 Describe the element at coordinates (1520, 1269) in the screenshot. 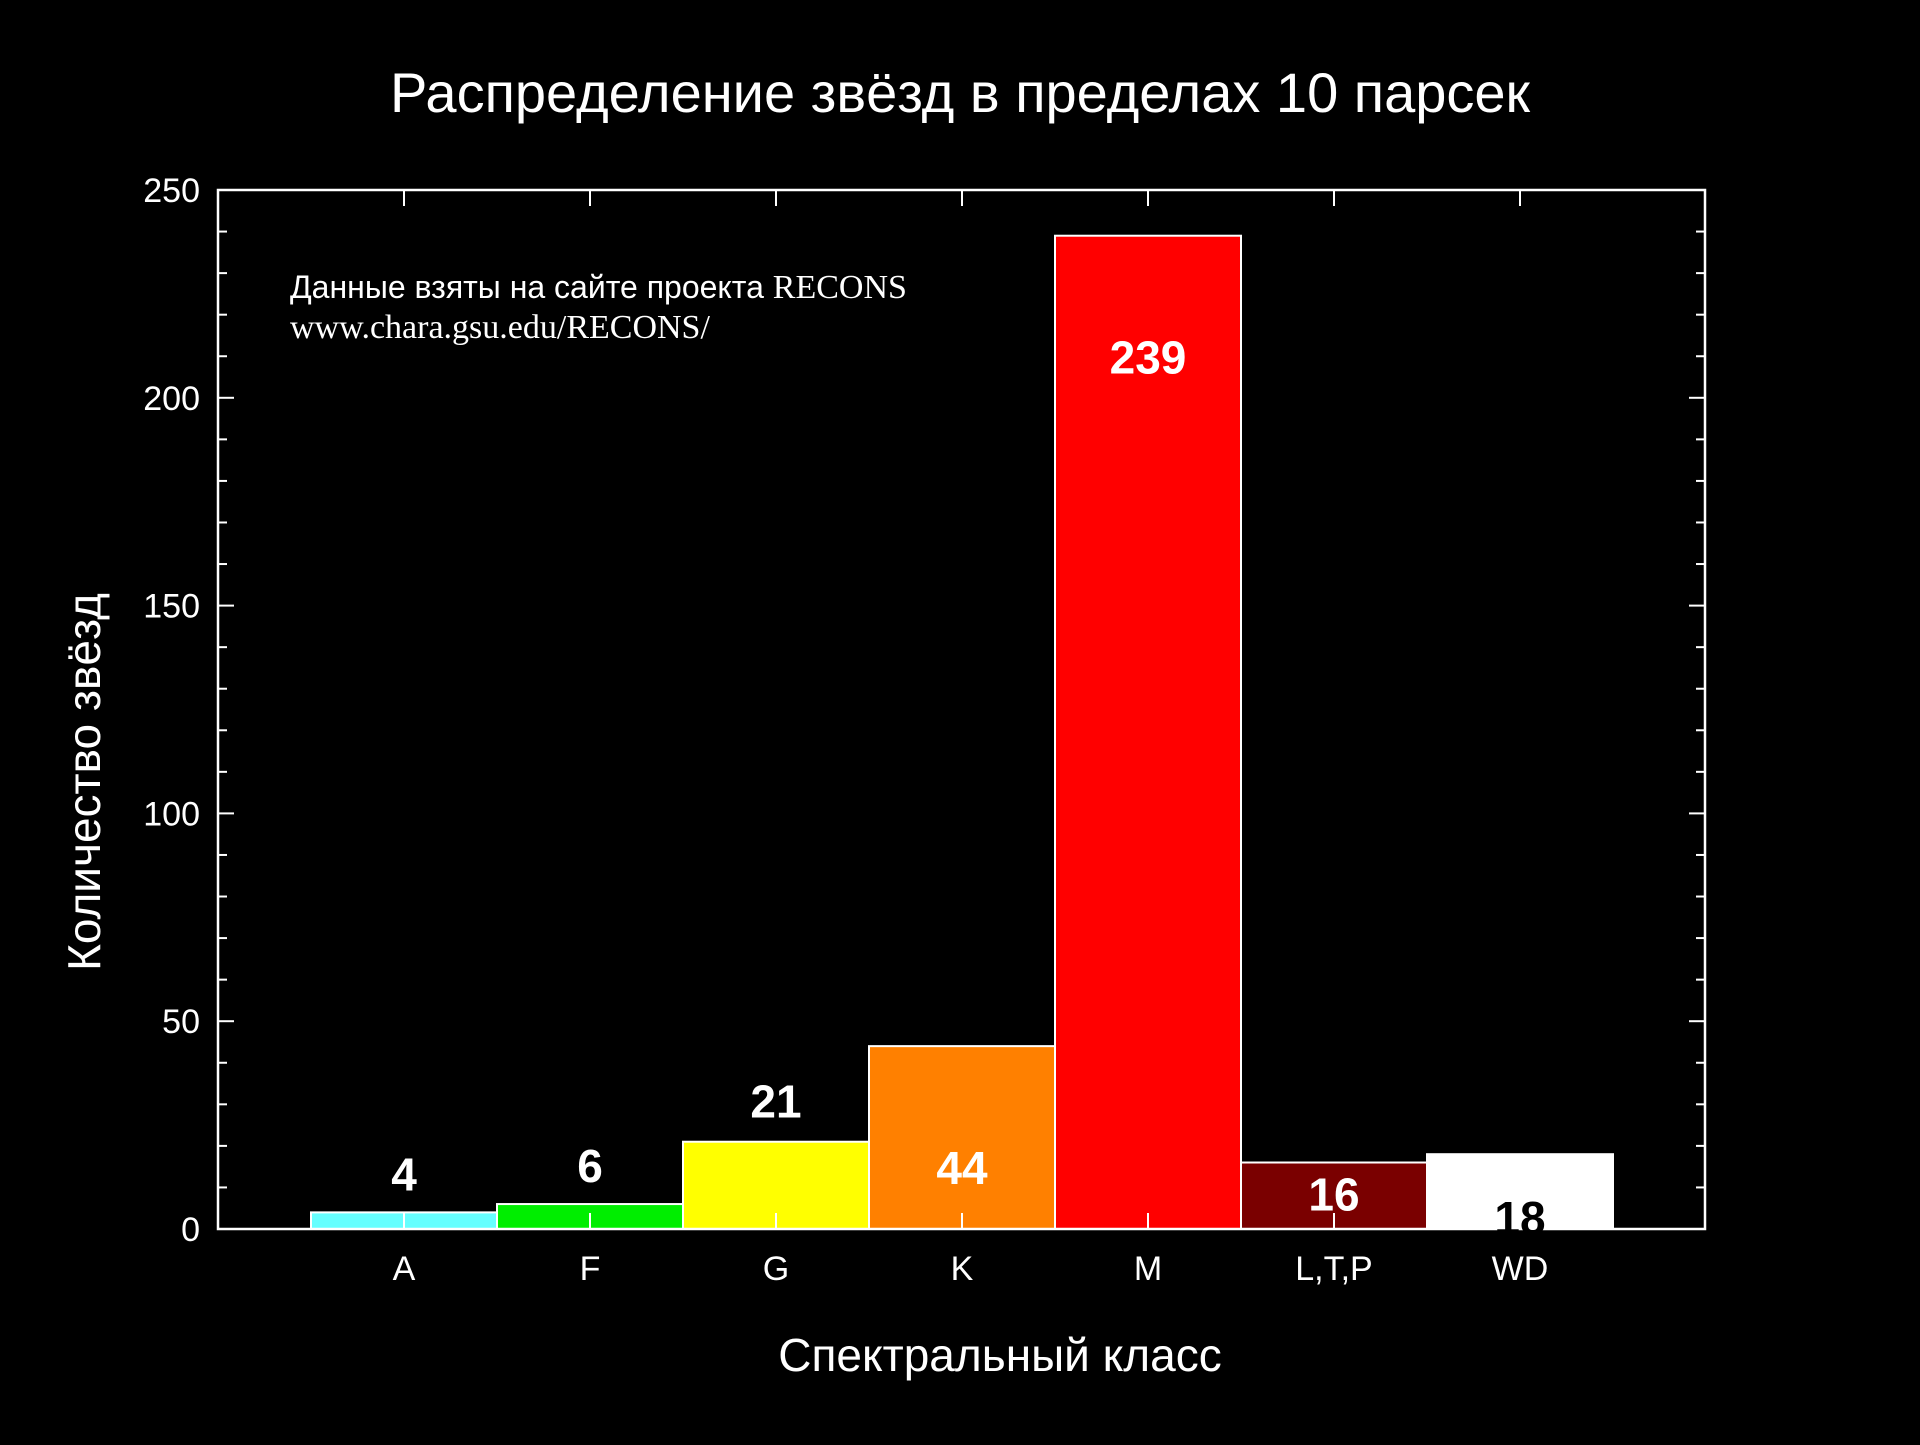

I see `x-tick-label: WD` at that location.